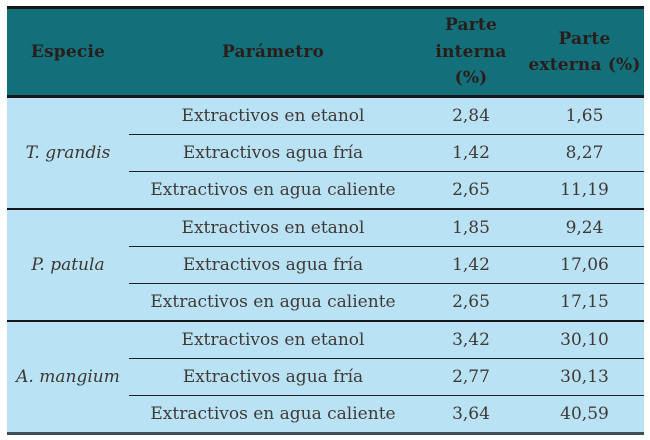  Describe the element at coordinates (471, 115) in the screenshot. I see `interna-value-cell: 2,84` at that location.